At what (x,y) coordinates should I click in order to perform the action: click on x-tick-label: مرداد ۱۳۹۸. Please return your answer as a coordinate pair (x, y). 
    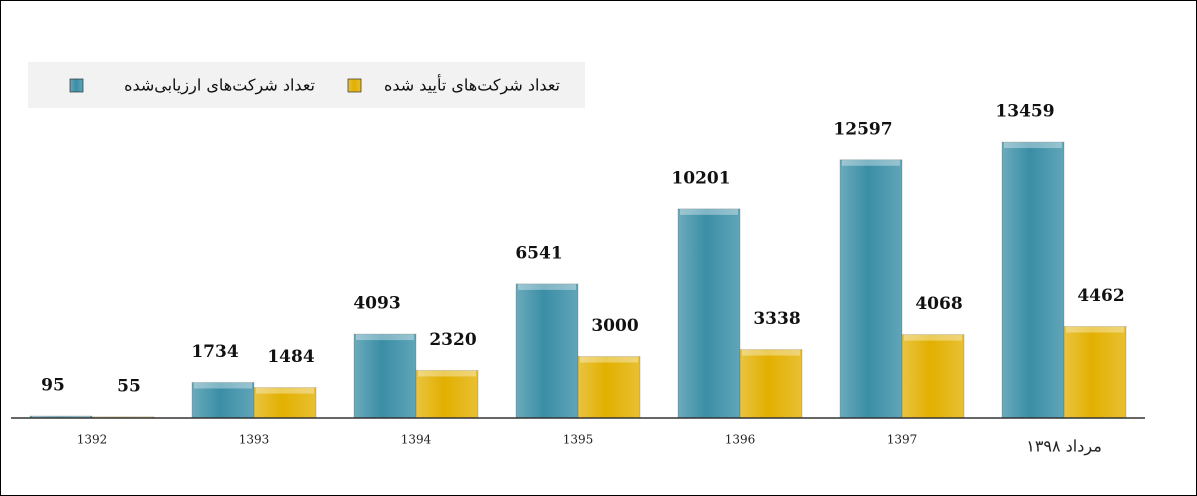
    Looking at the image, I should click on (1064, 446).